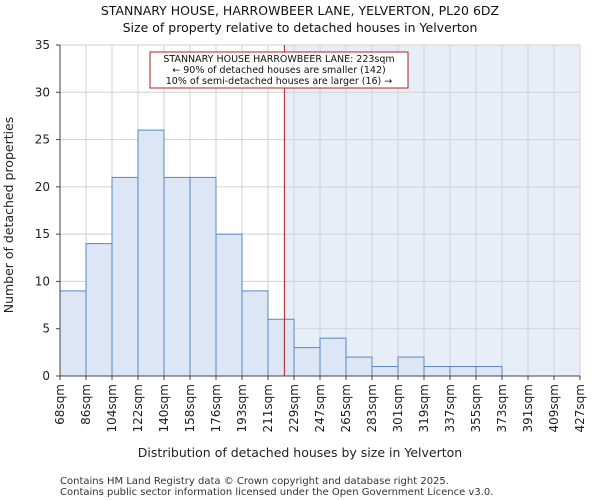 The width and height of the screenshot is (600, 500). I want to click on x-tick-label: 355sqm, so click(476, 408).